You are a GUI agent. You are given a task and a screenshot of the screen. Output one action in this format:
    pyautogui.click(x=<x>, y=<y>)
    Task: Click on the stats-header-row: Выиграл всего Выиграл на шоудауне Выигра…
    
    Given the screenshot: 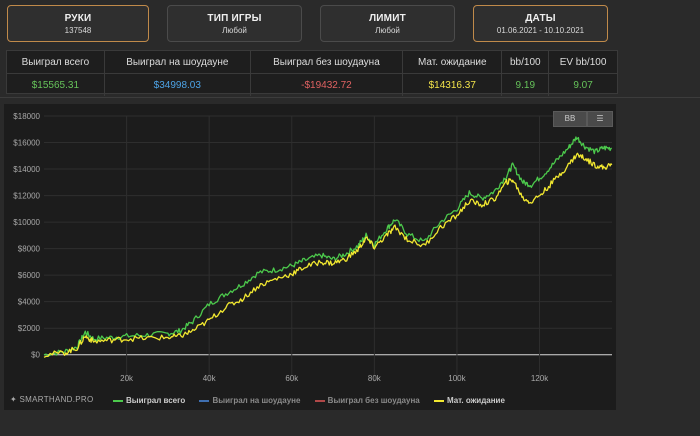 What is the action you would take?
    pyautogui.click(x=312, y=62)
    